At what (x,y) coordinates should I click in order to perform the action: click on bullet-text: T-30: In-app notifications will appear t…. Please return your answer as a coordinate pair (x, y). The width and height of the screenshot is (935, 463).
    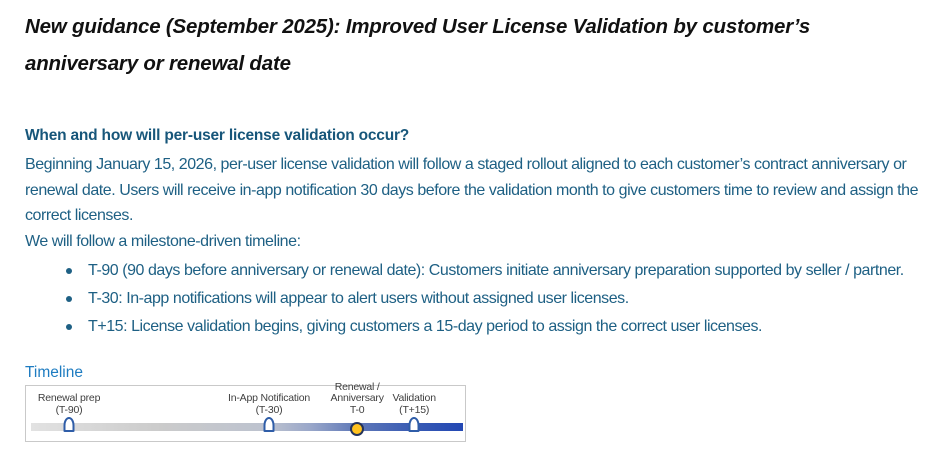
    Looking at the image, I should click on (358, 298).